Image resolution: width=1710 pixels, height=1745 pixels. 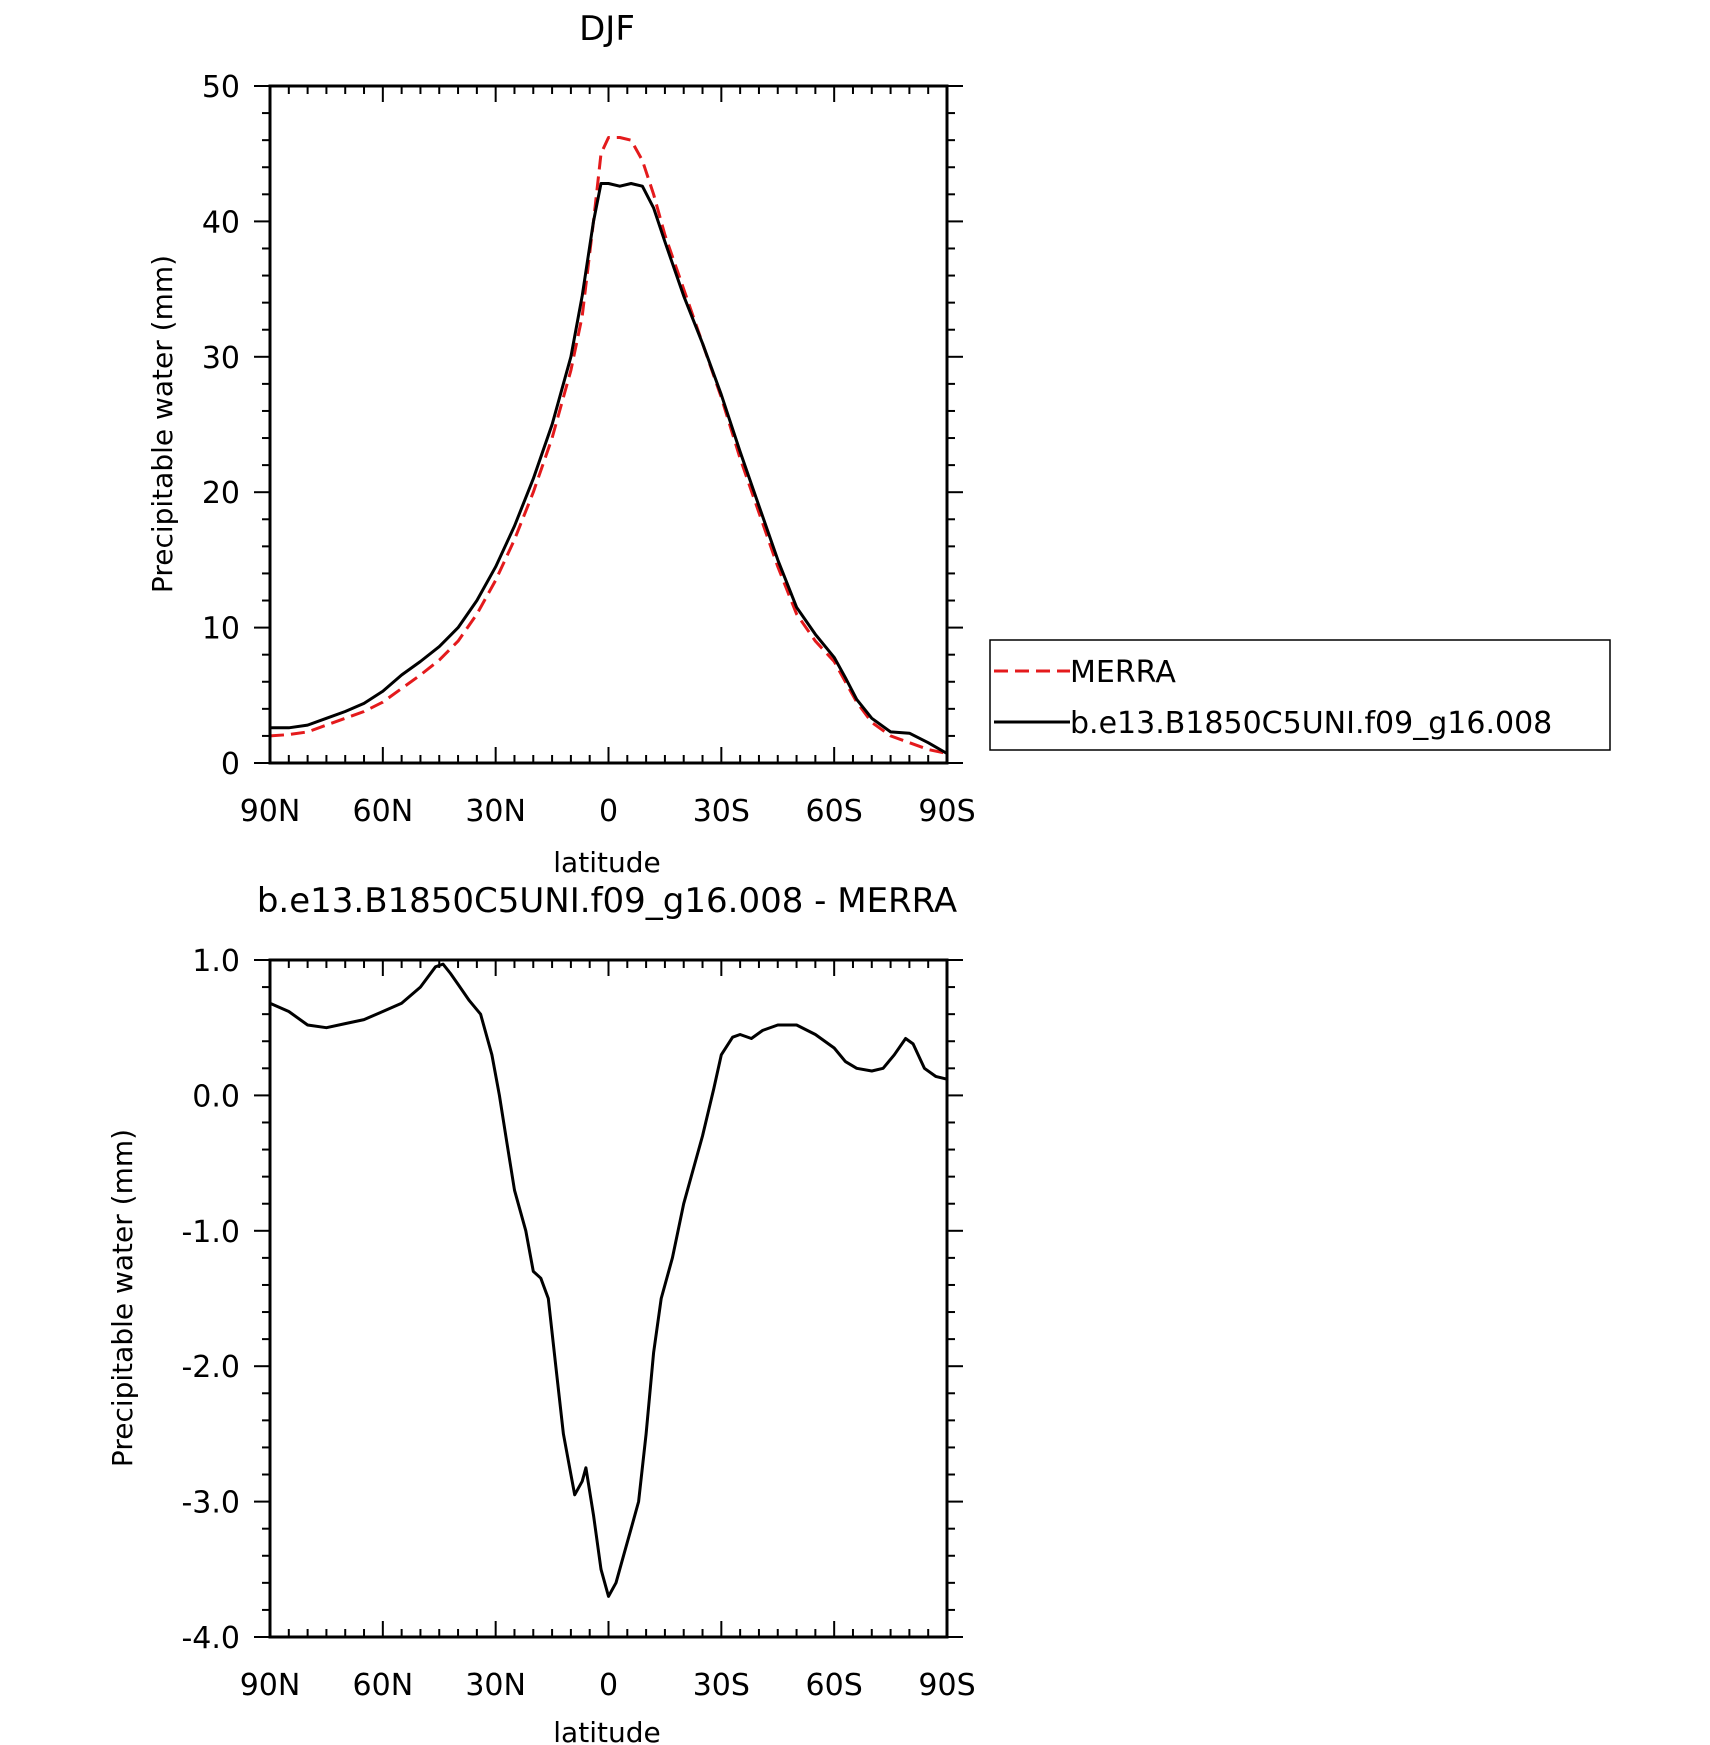 What do you see at coordinates (270, 811) in the screenshot?
I see `top-x-tick-label: 90N` at bounding box center [270, 811].